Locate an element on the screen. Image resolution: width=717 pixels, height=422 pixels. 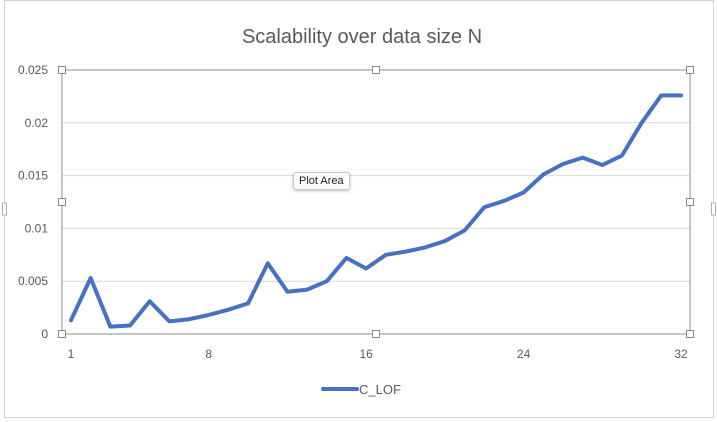
legend: C_LOF is located at coordinates (361, 389).